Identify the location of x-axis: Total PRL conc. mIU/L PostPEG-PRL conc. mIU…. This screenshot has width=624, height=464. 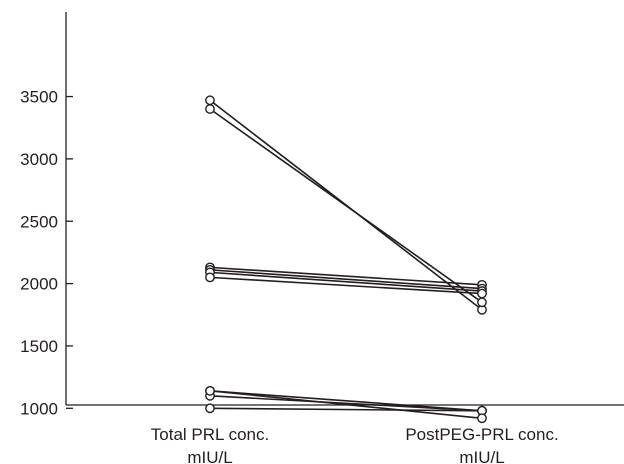
(345, 434).